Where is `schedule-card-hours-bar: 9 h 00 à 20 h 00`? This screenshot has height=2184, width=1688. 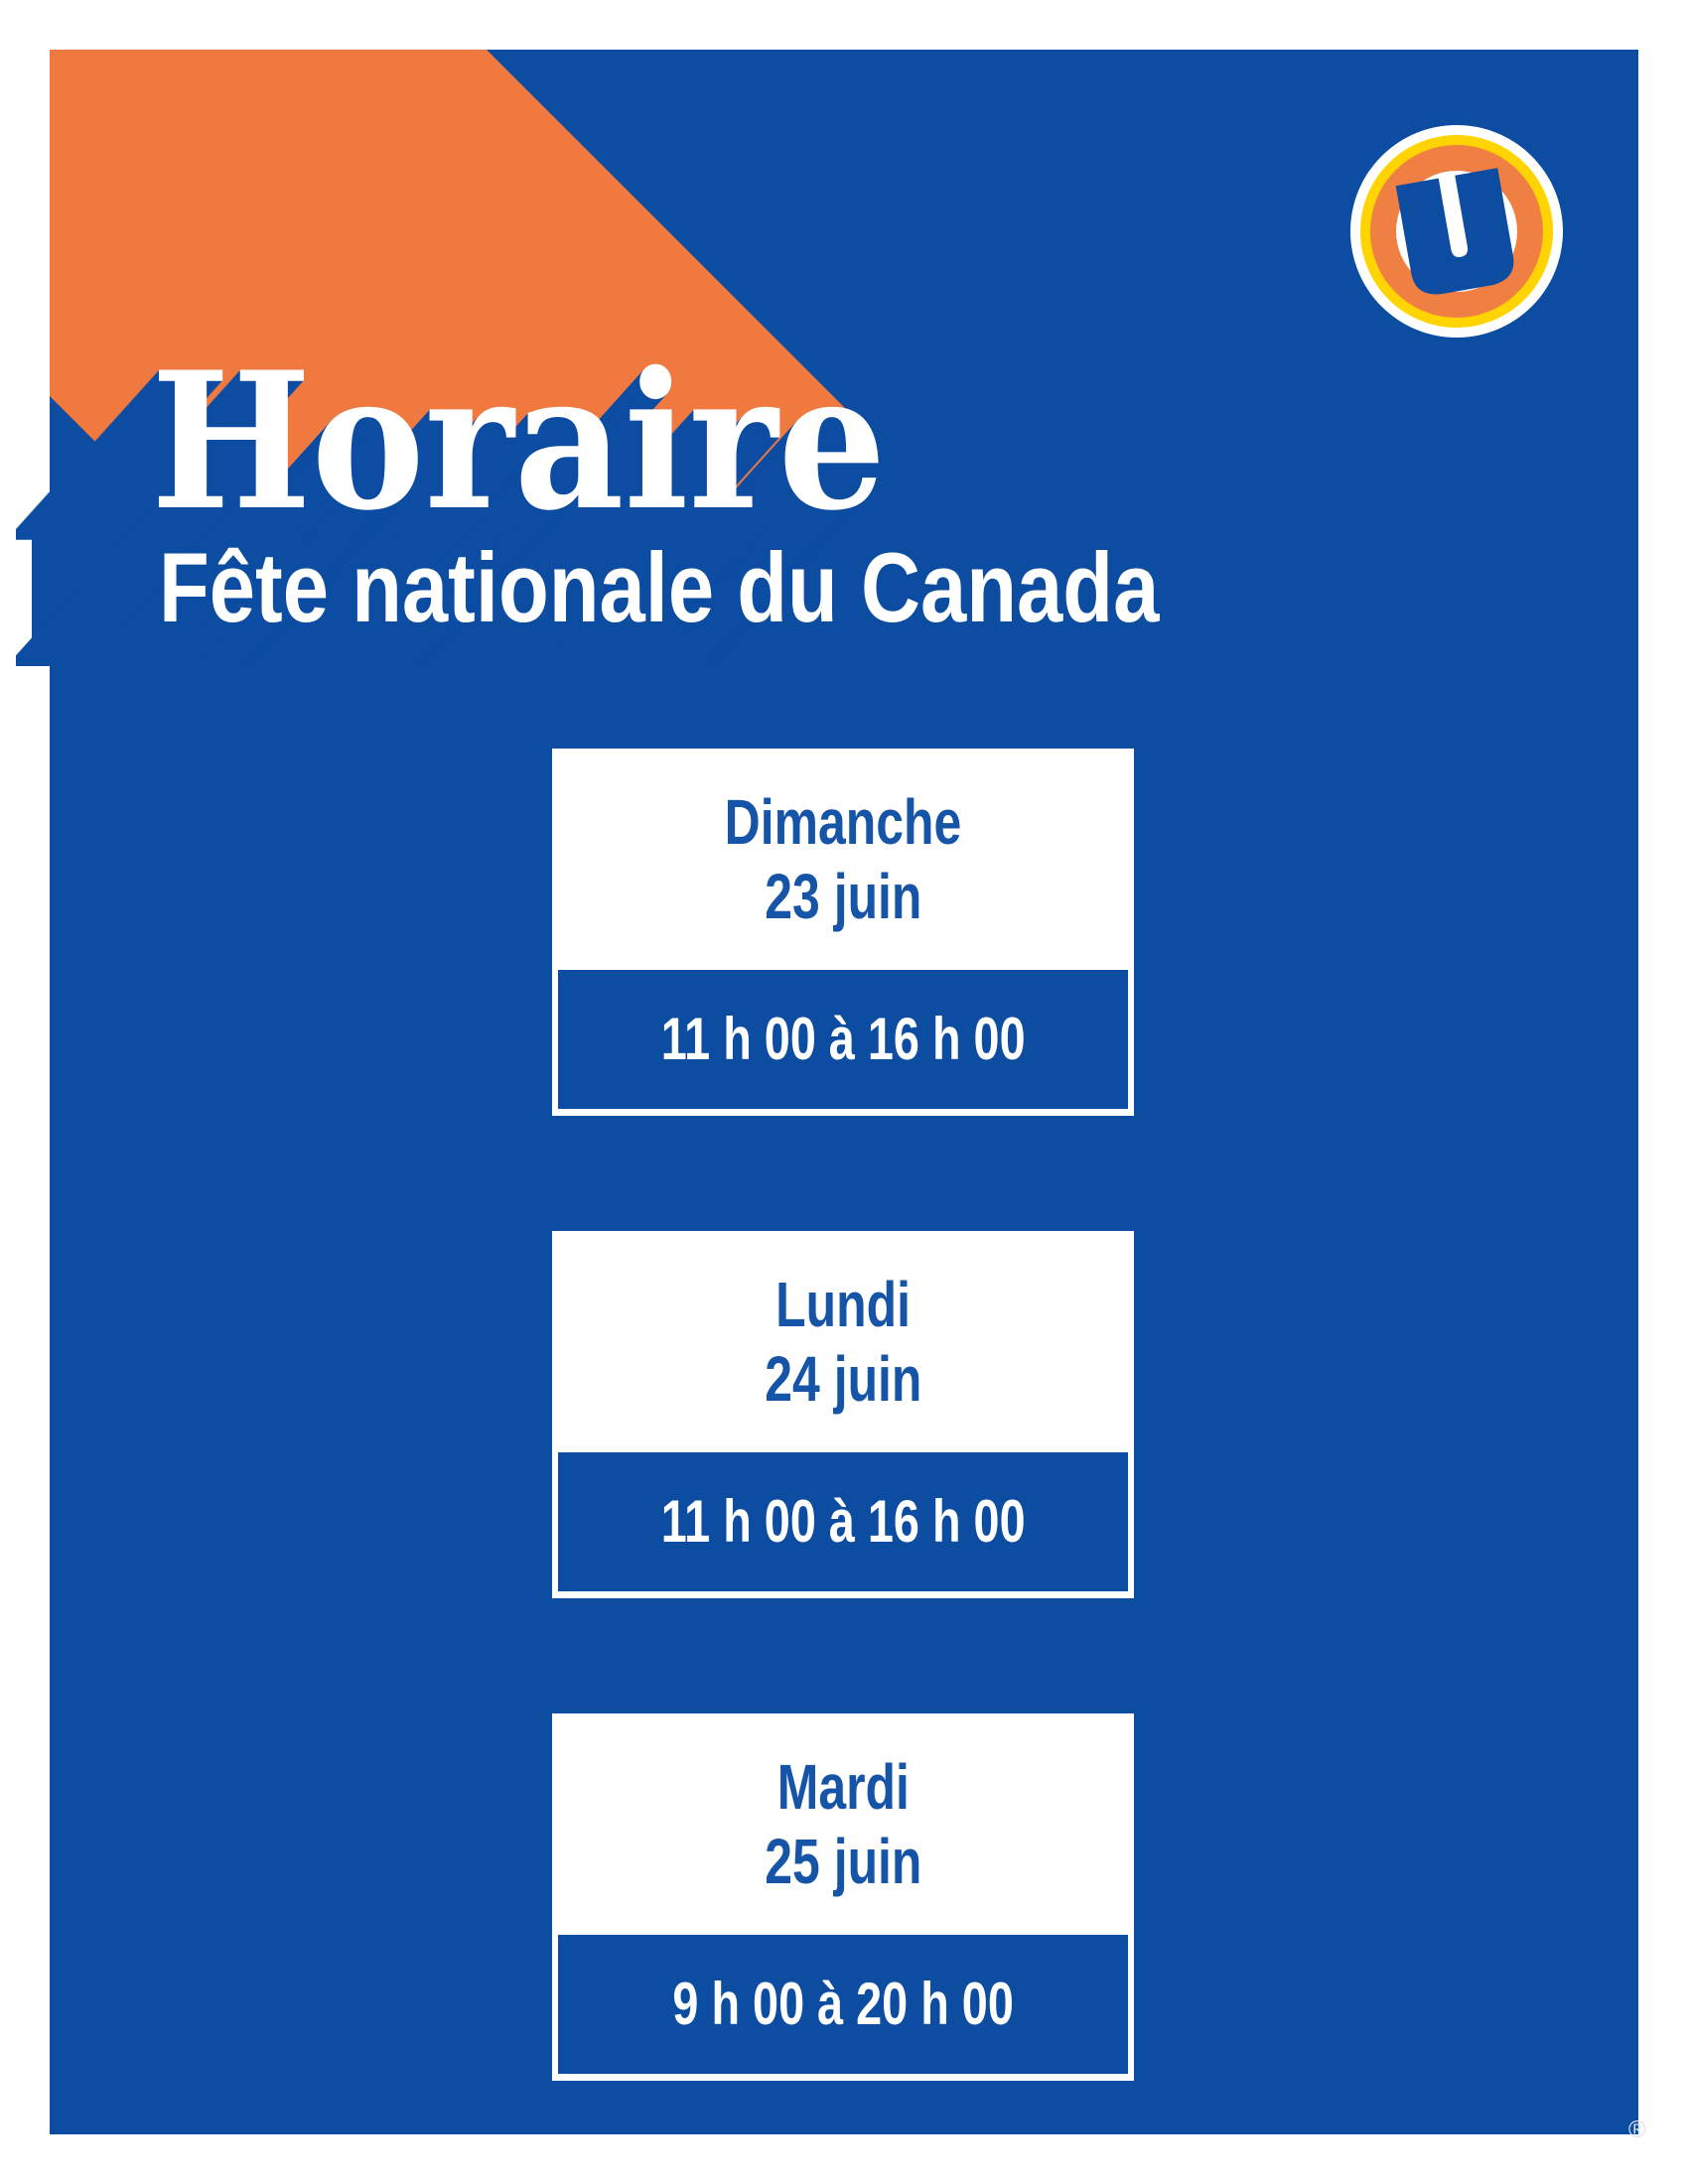
schedule-card-hours-bar: 9 h 00 à 20 h 00 is located at coordinates (843, 2004).